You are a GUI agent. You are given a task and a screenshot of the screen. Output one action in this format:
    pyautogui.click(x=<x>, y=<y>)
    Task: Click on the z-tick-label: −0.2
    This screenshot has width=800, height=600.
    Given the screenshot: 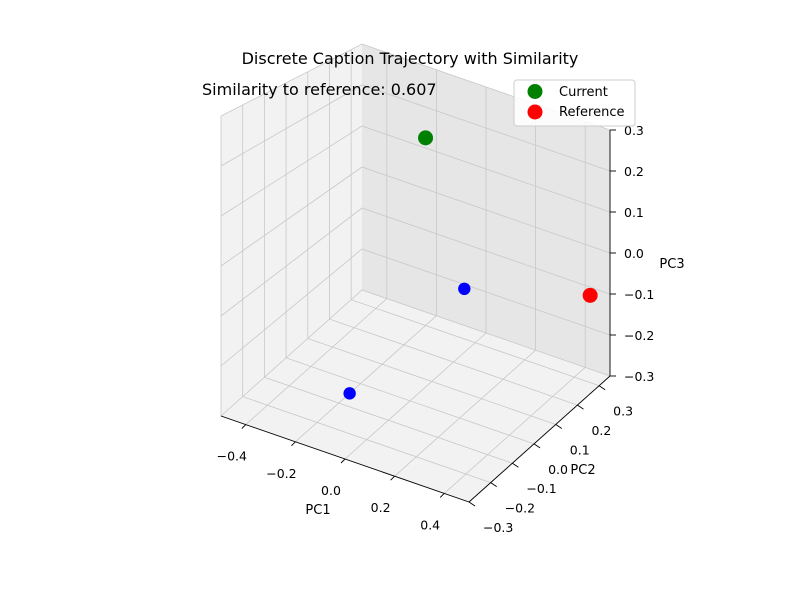 What is the action you would take?
    pyautogui.click(x=639, y=335)
    